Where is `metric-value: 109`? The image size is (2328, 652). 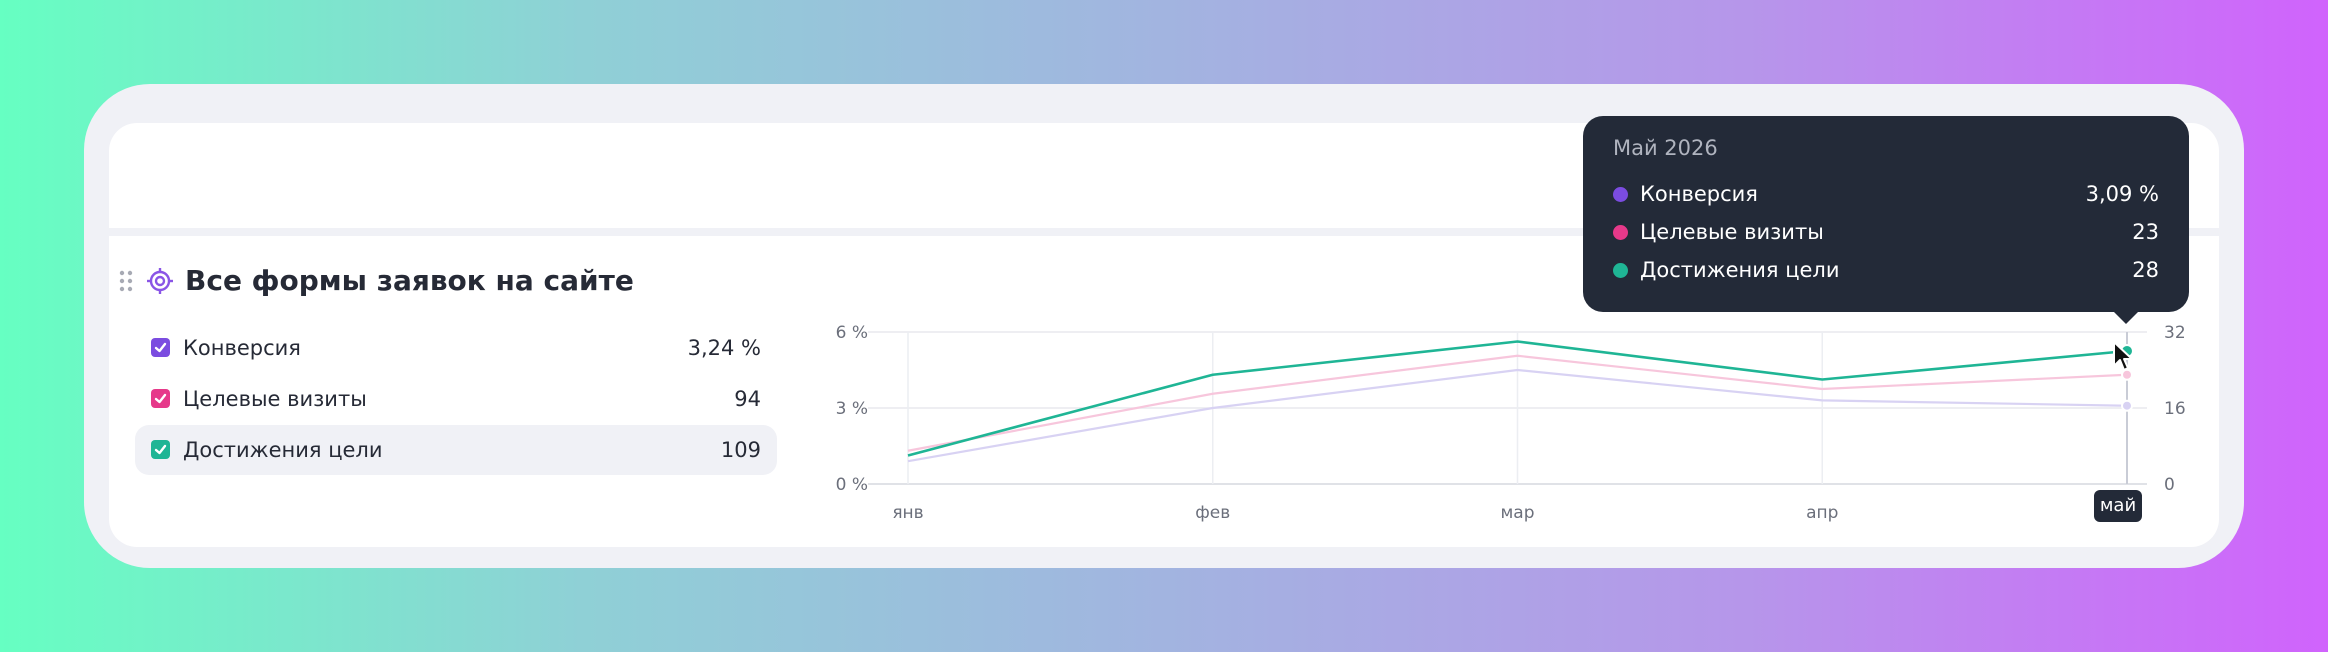
metric-value: 109 is located at coordinates (740, 450).